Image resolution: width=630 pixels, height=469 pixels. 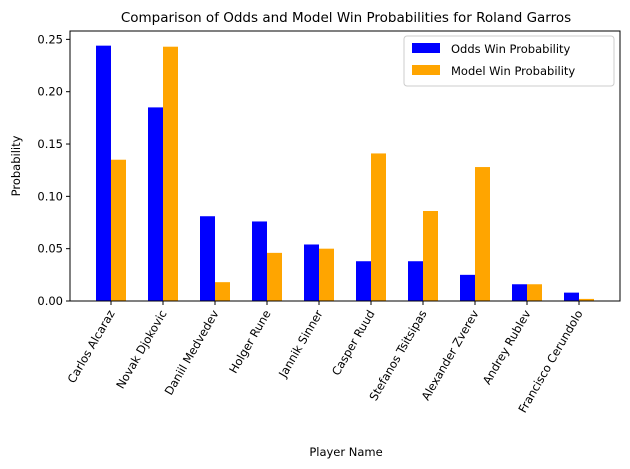 What do you see at coordinates (50, 196) in the screenshot?
I see `y-tick-label: 0.10` at bounding box center [50, 196].